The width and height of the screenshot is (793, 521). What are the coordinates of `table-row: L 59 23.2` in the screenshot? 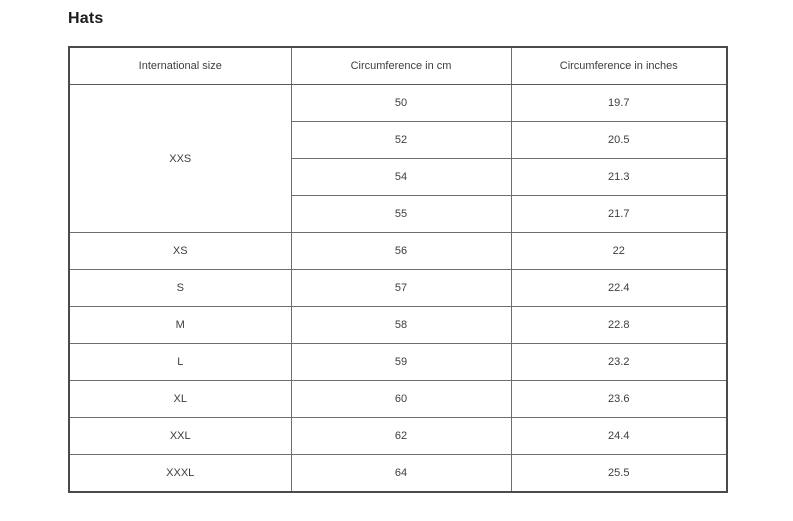 It's located at (398, 362).